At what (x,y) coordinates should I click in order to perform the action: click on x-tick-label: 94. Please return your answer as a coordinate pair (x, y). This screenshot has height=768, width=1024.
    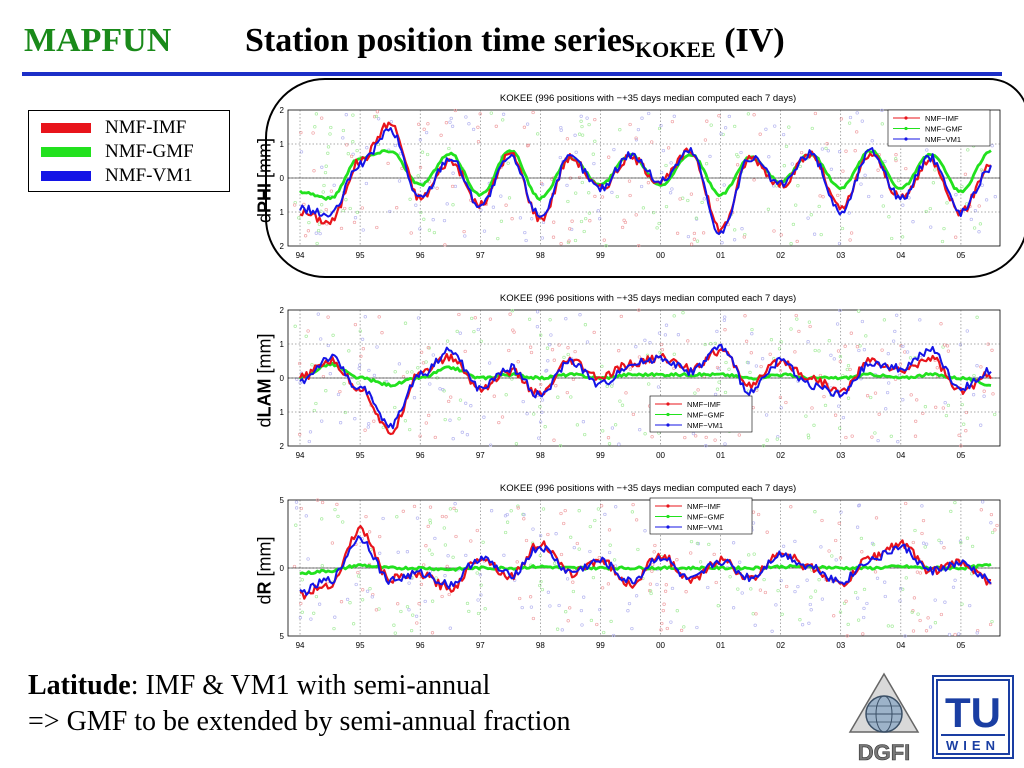
    Looking at the image, I should click on (300, 455).